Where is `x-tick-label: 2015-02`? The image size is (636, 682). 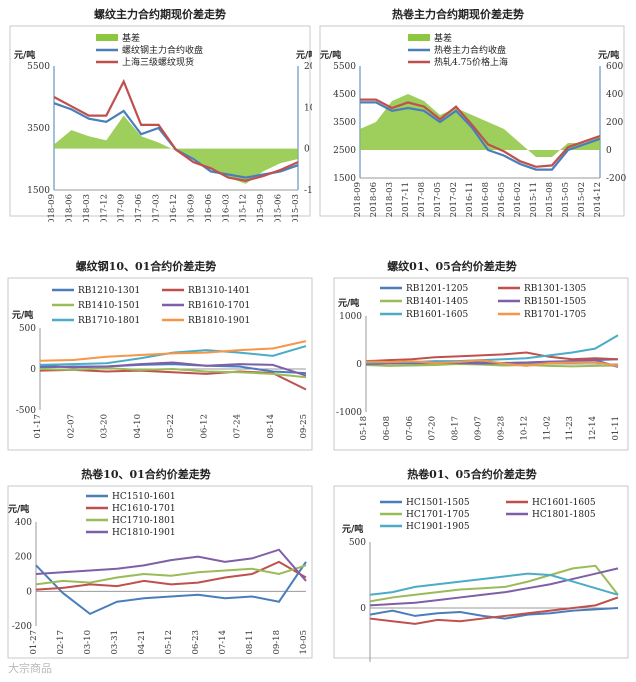
x-tick-label: 2015-02 is located at coordinates (582, 199).